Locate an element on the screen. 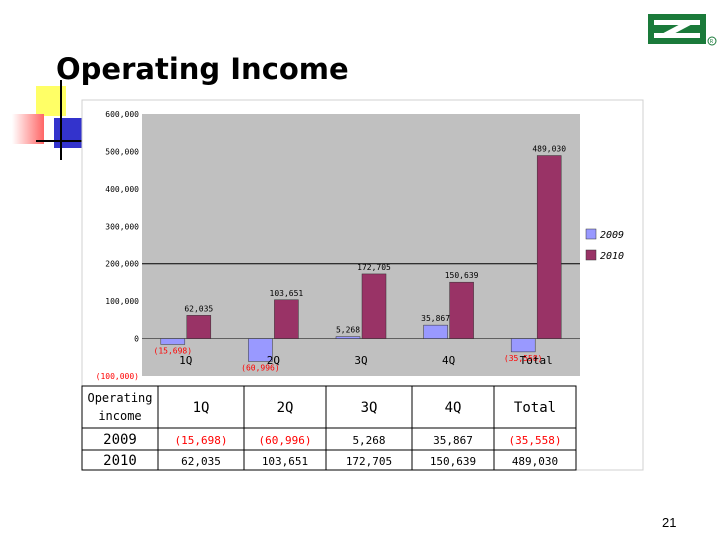 Image resolution: width=720 pixels, height=540 pixels. page-number: 21 is located at coordinates (669, 522).